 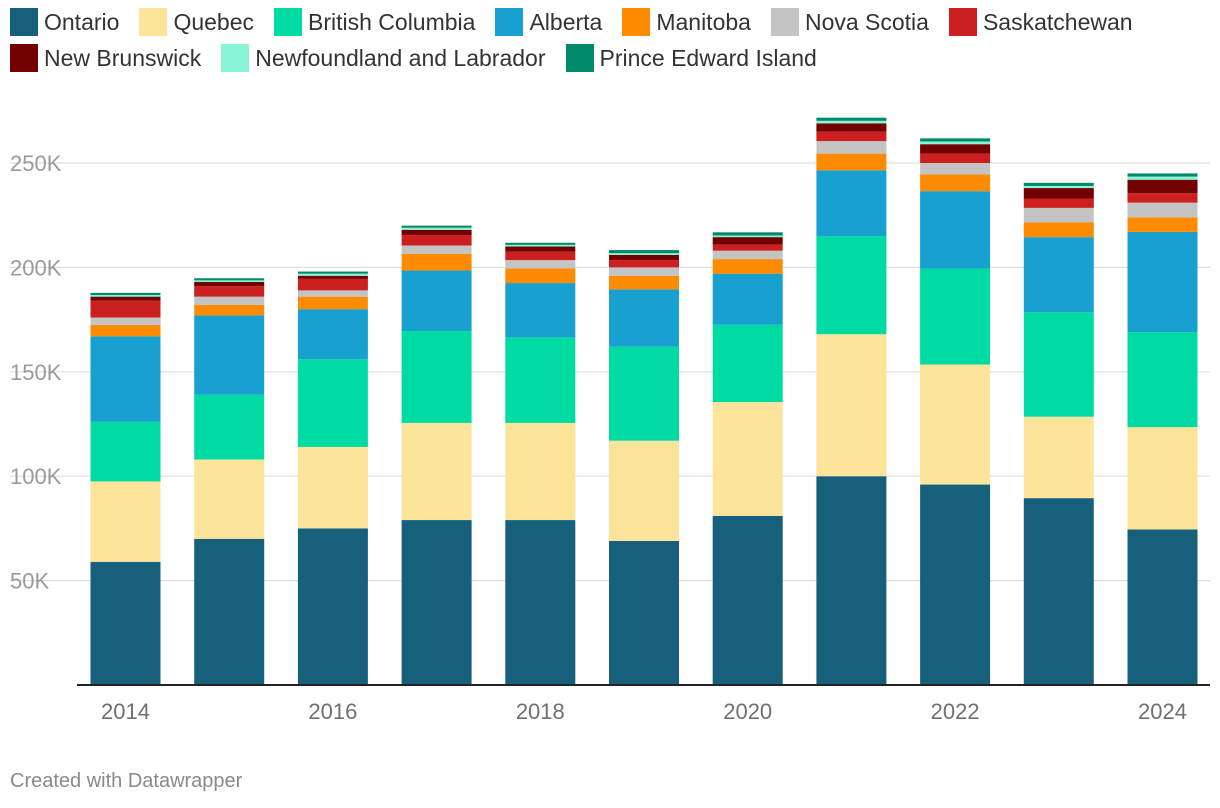 What do you see at coordinates (213, 21) in the screenshot?
I see `legend-label: Quebec` at bounding box center [213, 21].